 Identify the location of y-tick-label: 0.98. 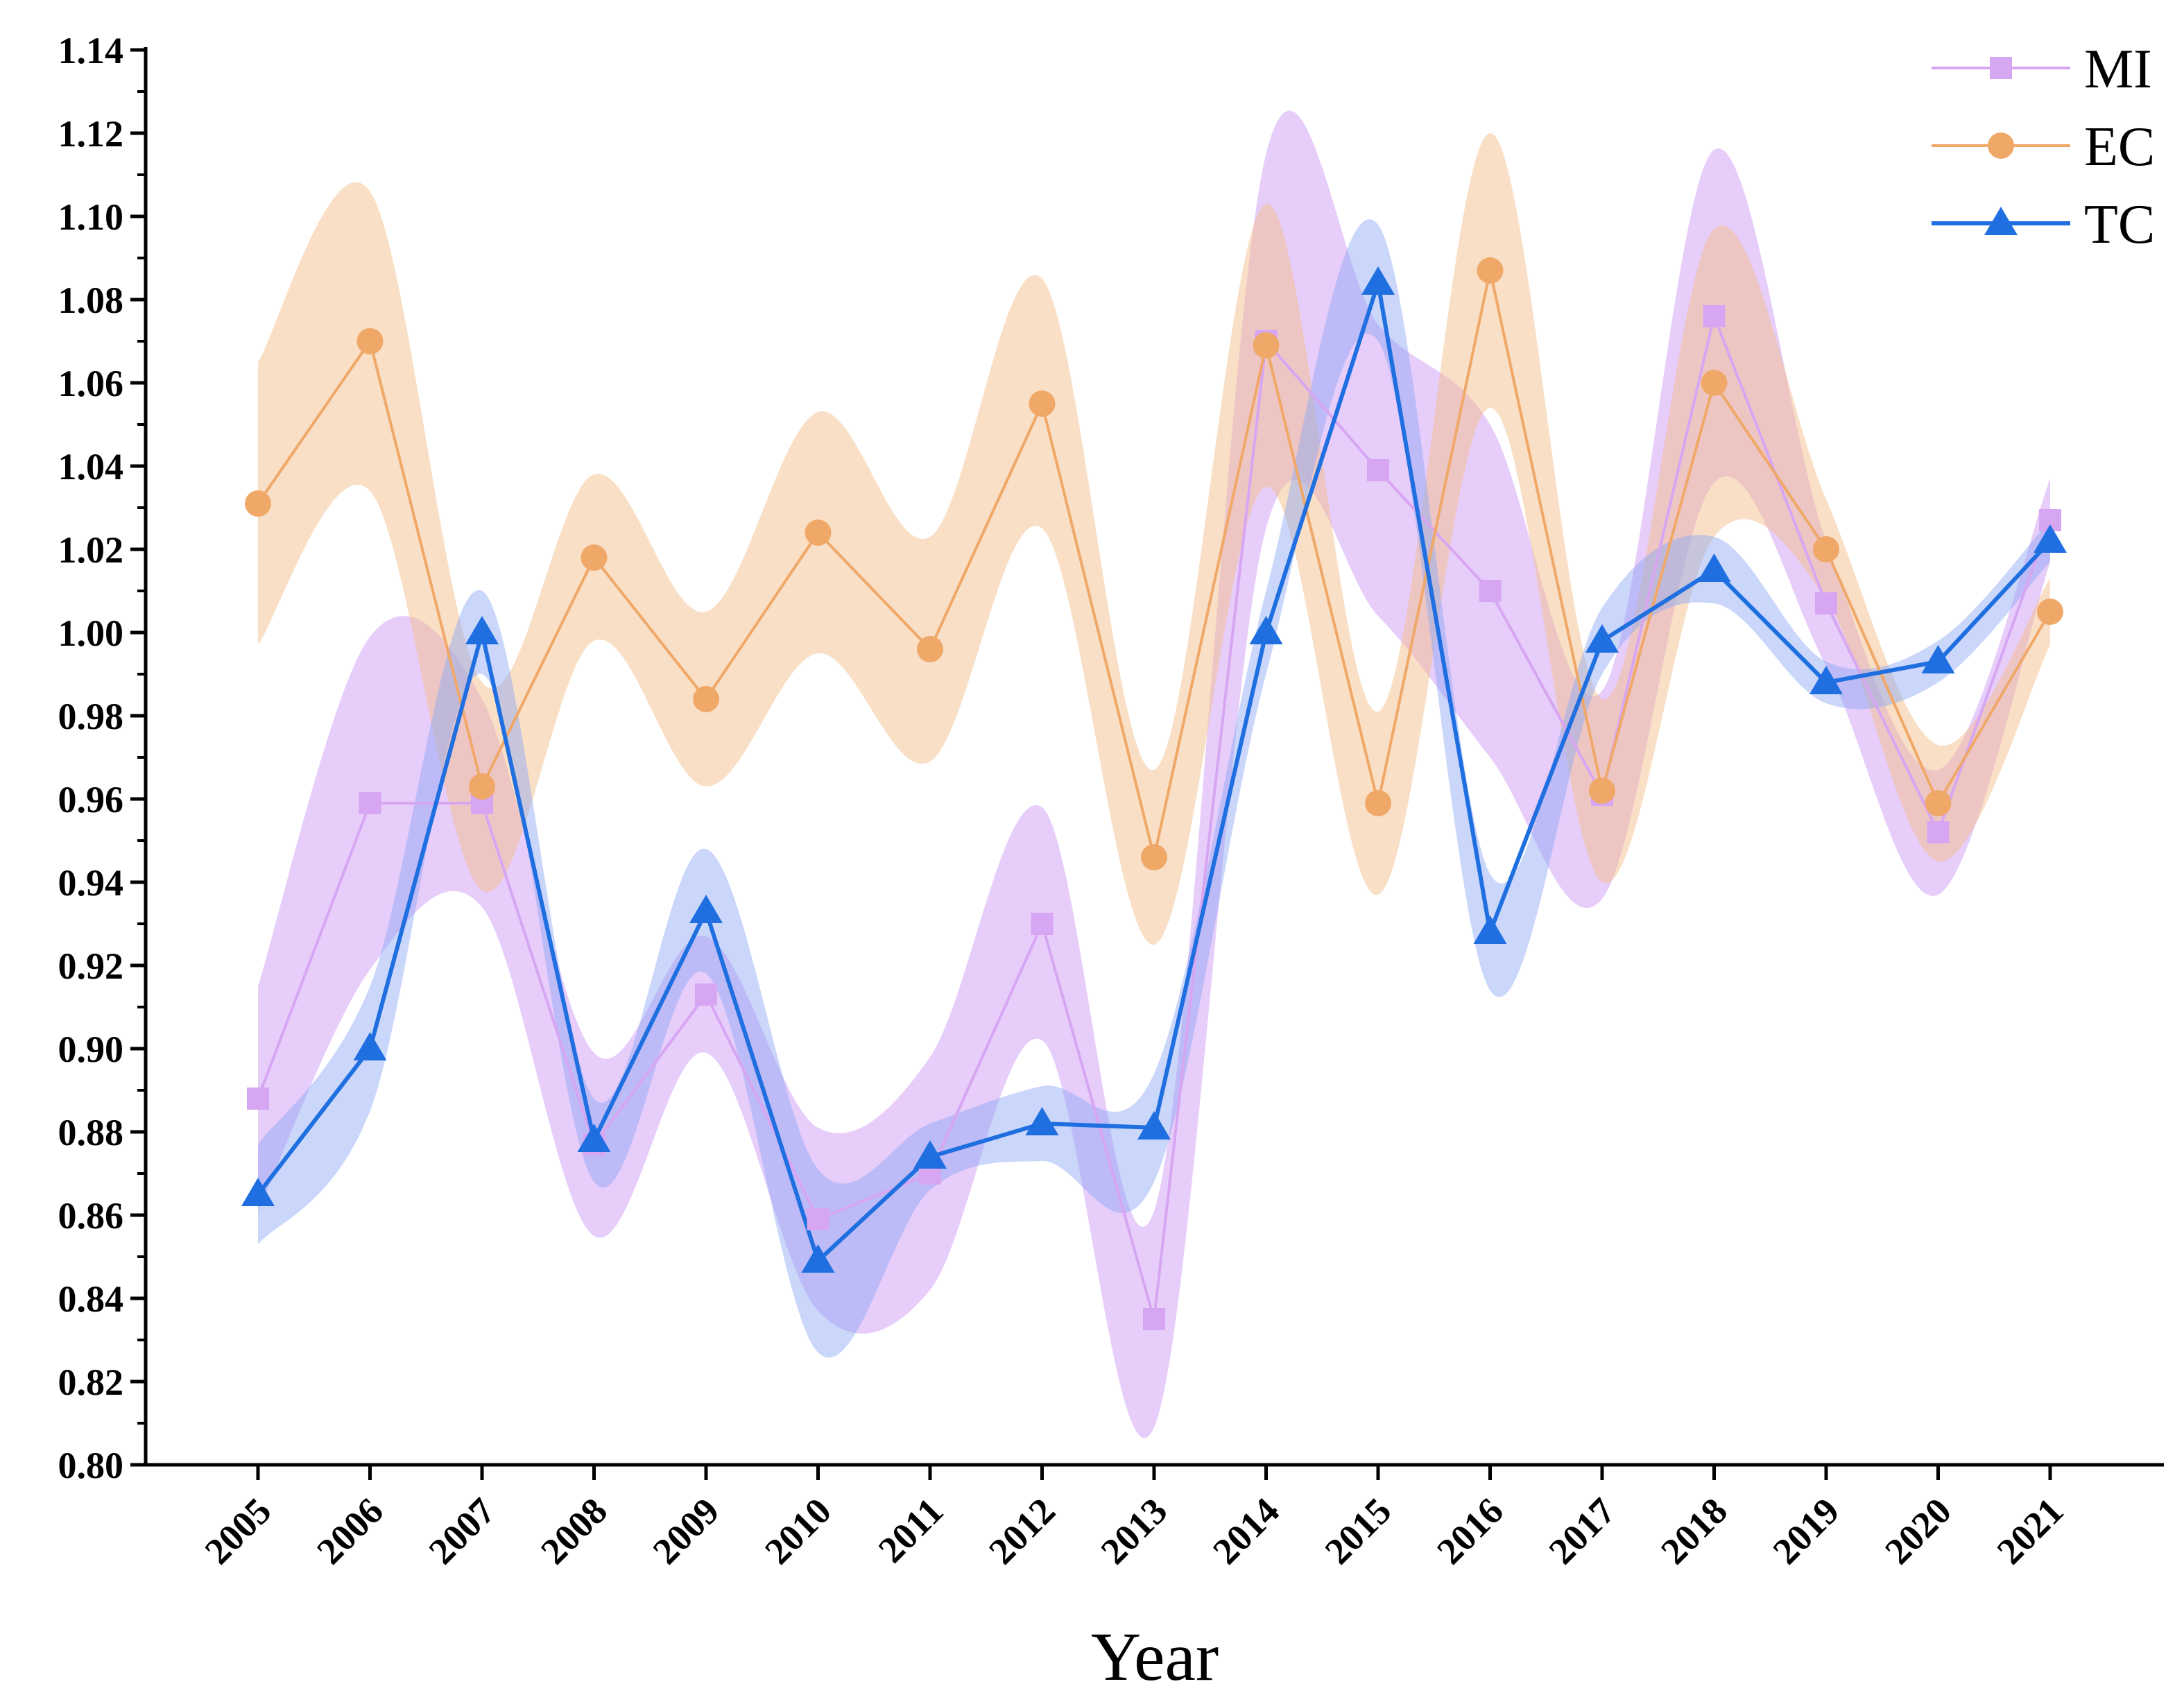
(91, 717).